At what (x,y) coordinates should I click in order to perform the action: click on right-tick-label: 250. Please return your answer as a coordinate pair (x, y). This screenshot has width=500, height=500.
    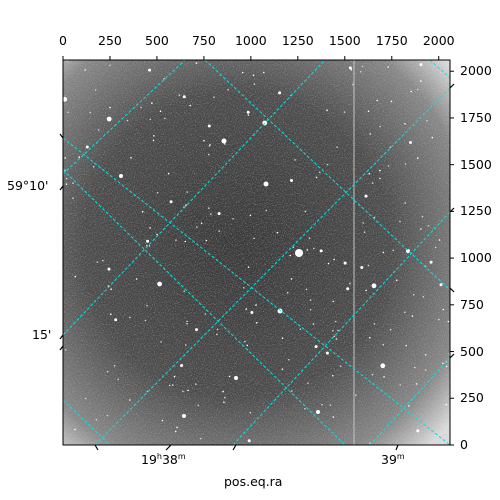
    Looking at the image, I should click on (472, 398).